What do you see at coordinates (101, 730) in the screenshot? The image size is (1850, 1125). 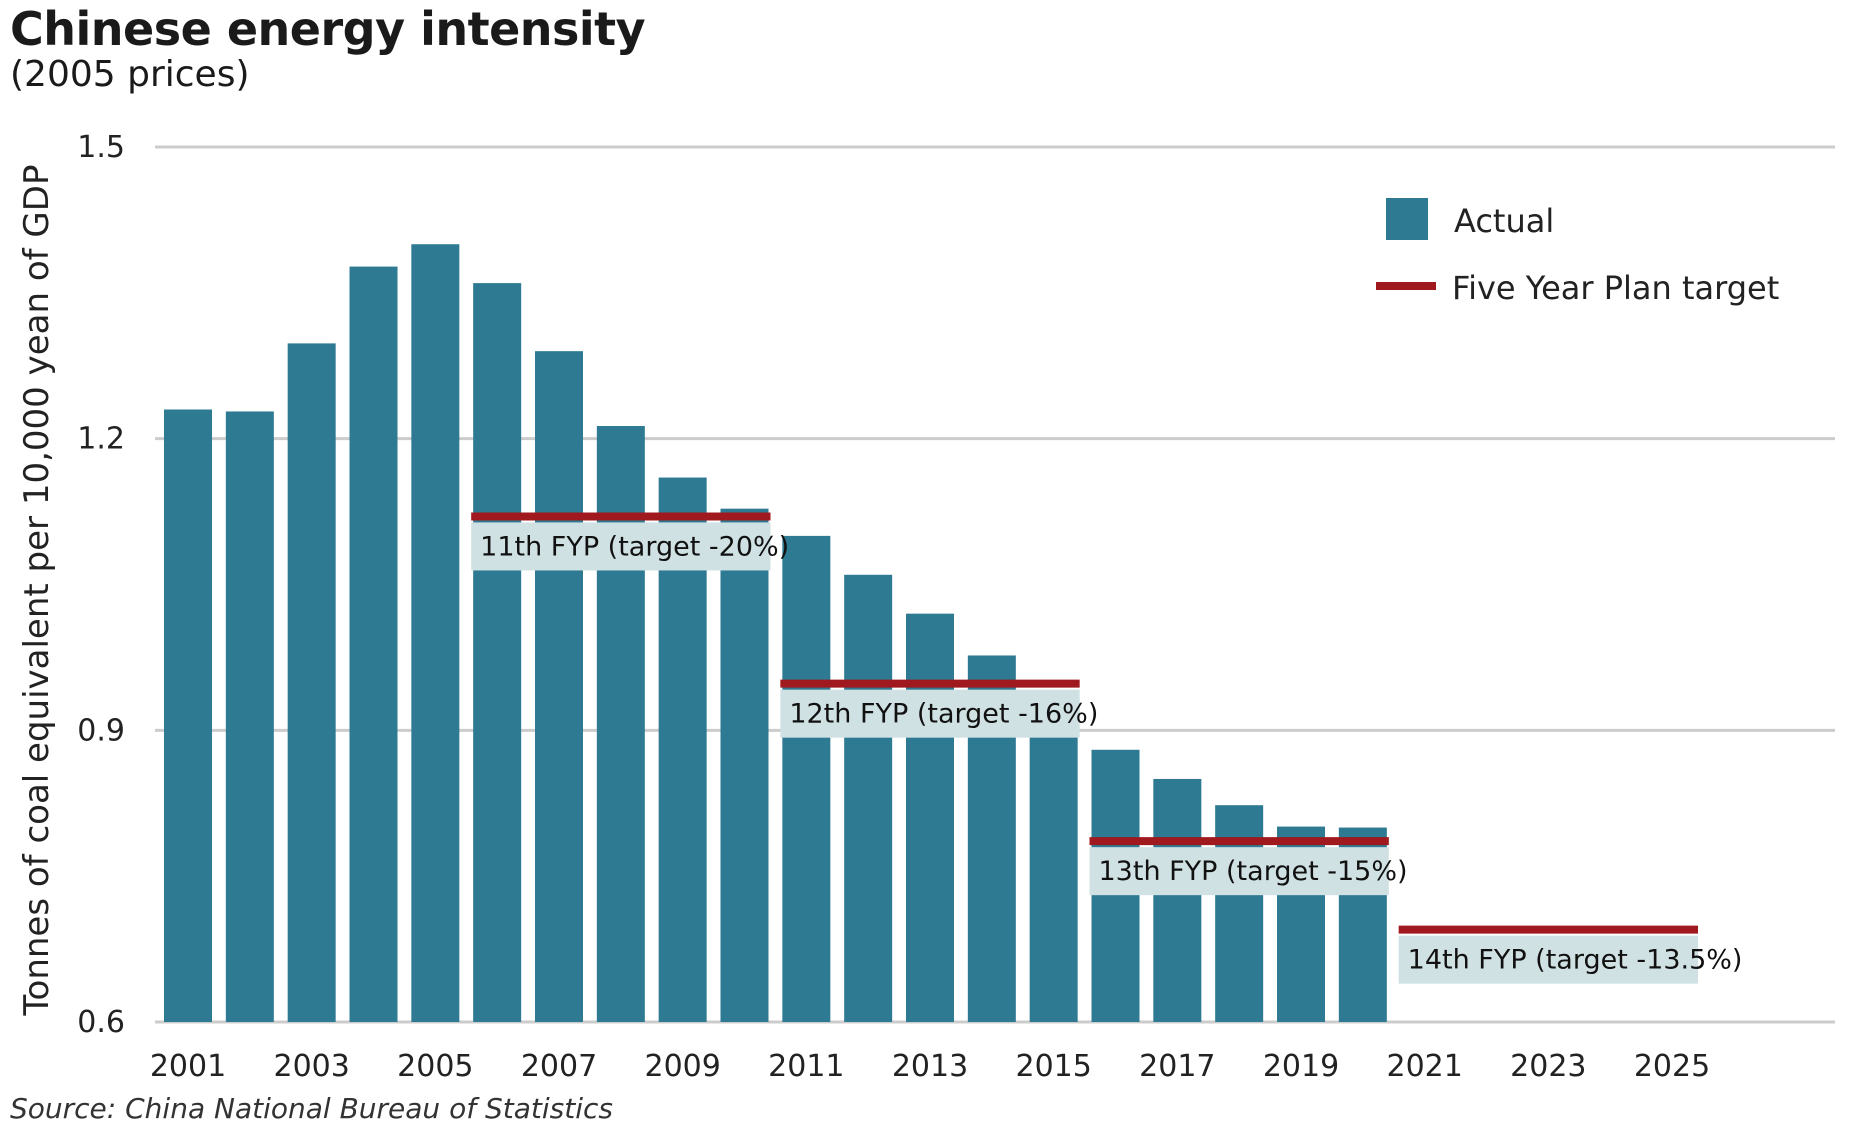 I see `y-tick-label: 0.9` at bounding box center [101, 730].